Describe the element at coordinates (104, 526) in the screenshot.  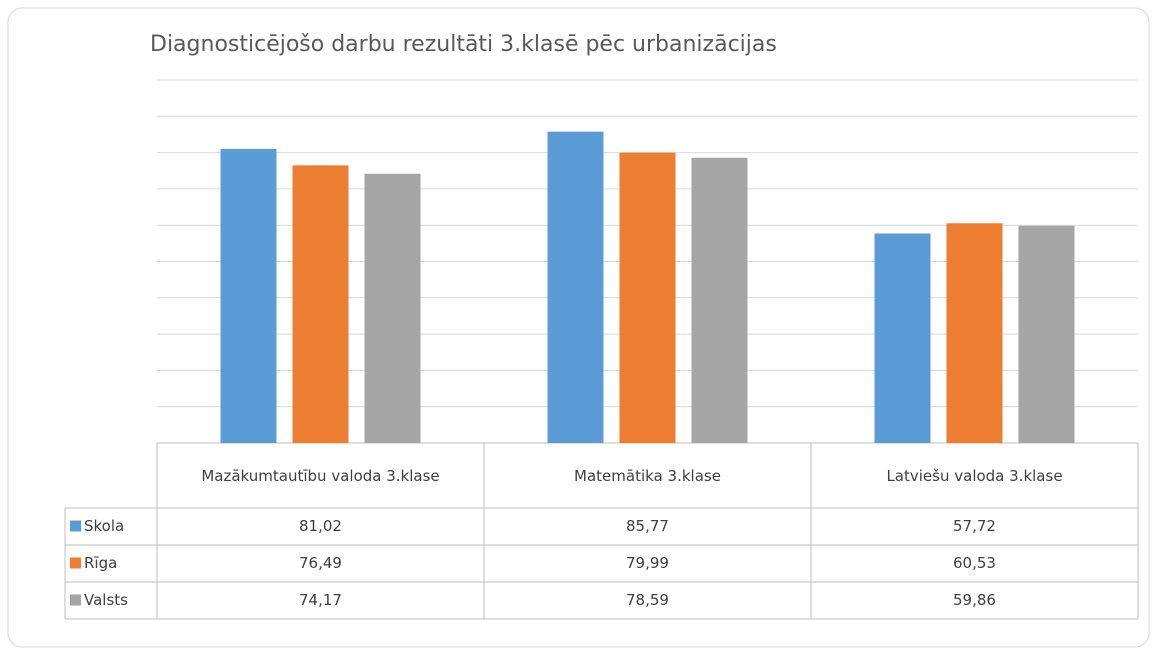
I see `legend-label: Skola` at that location.